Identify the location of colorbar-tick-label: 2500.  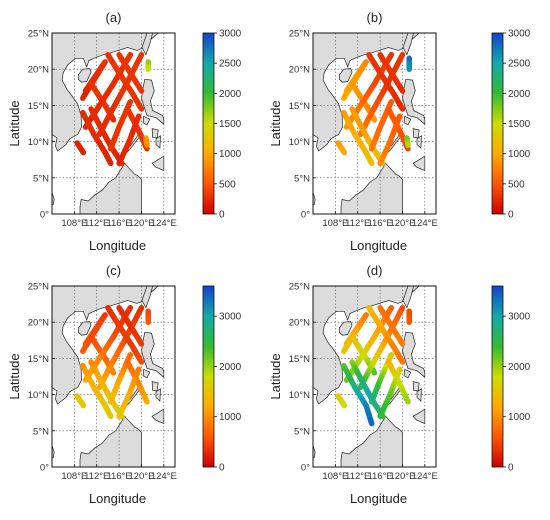
(230, 64).